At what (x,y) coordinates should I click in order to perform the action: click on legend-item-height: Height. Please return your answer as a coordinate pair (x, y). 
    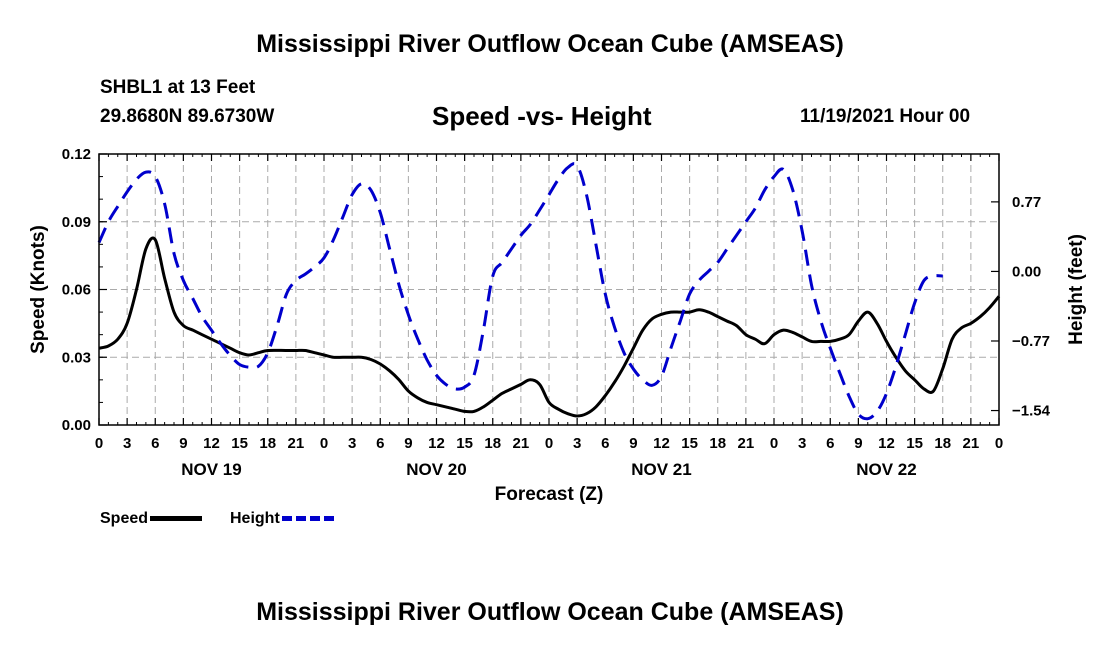
    Looking at the image, I should click on (282, 519).